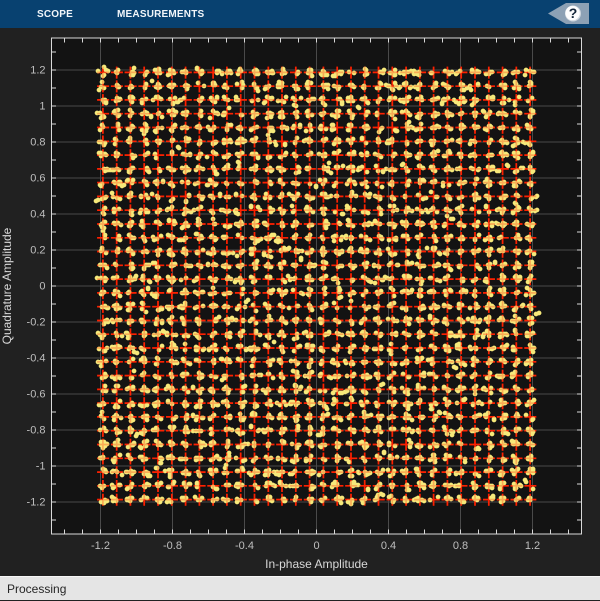 Image resolution: width=600 pixels, height=601 pixels. What do you see at coordinates (37, 251) in the screenshot?
I see `svg-text: 0.2` at bounding box center [37, 251].